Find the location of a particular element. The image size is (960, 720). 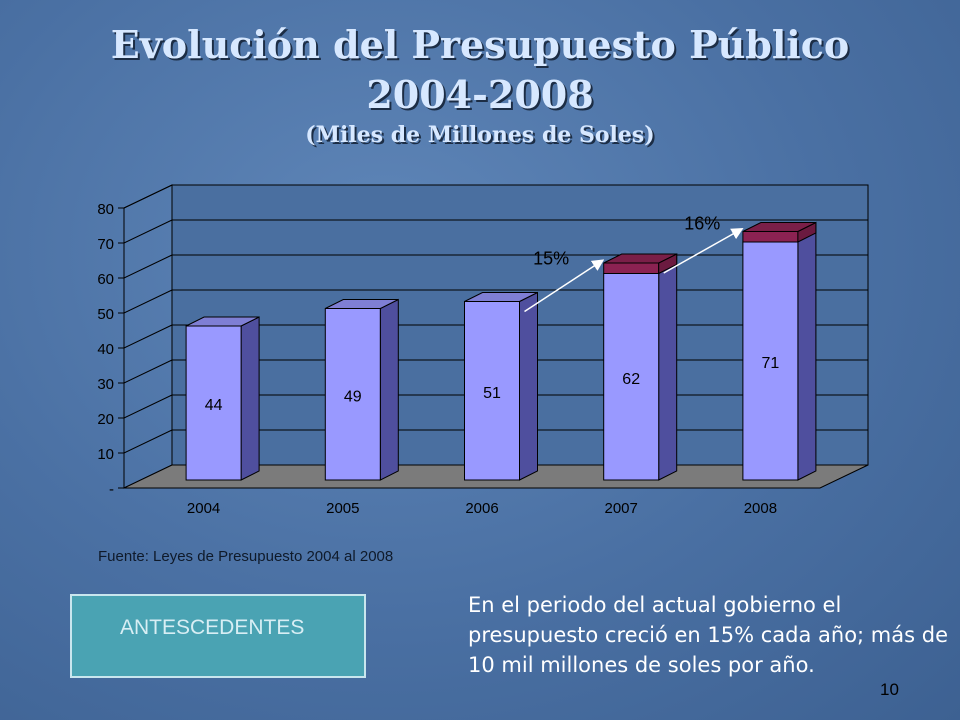

value-label-2005: 49 is located at coordinates (353, 396).